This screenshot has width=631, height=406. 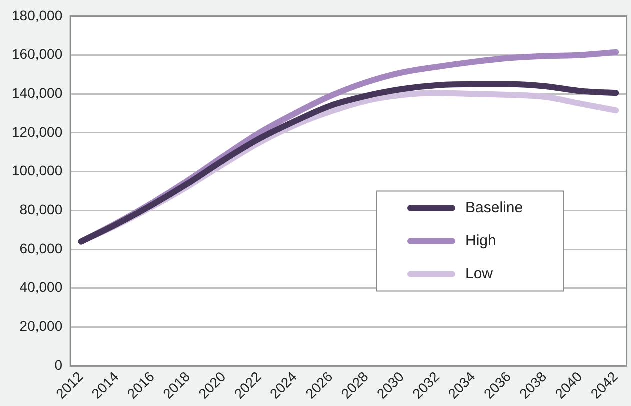 I want to click on y-tick-label: 60,000, so click(x=41, y=248).